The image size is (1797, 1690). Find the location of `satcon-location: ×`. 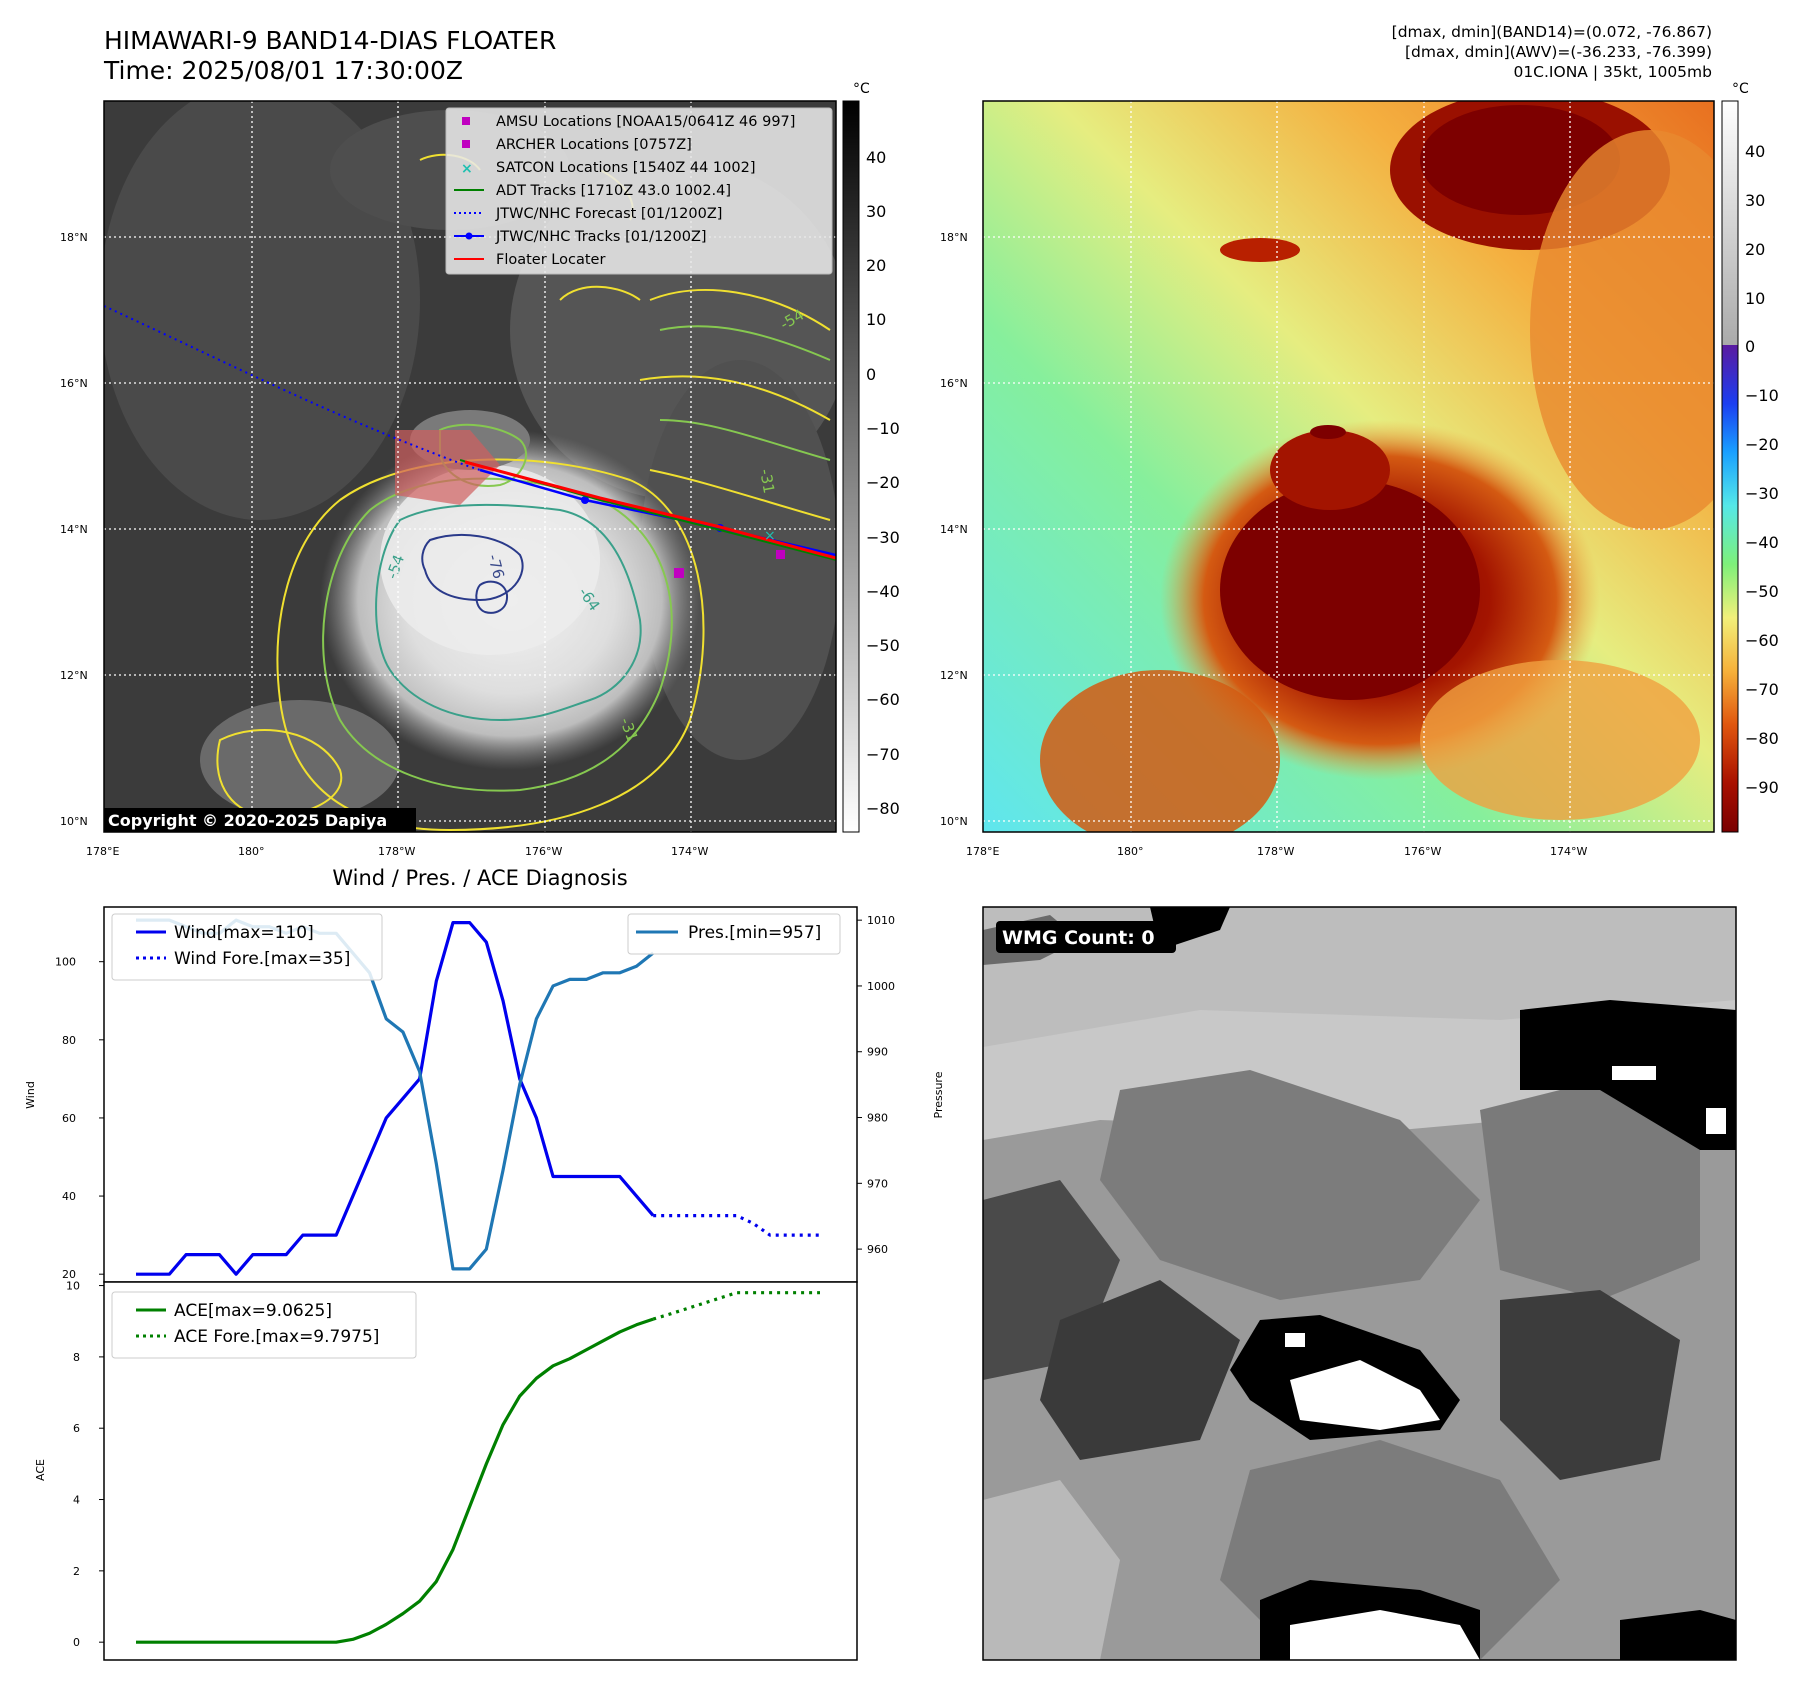

satcon-location: × is located at coordinates (770, 536).